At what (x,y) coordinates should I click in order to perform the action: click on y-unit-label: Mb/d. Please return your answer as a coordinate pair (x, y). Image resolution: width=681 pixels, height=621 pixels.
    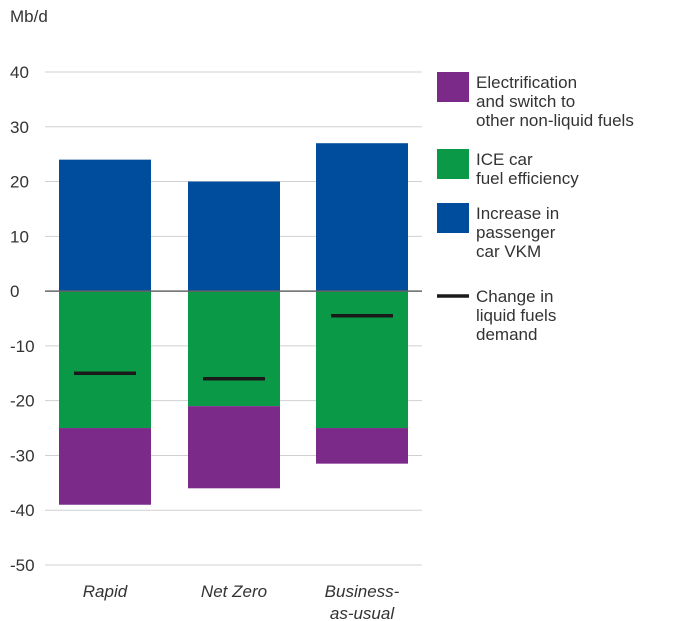
    Looking at the image, I should click on (29, 16).